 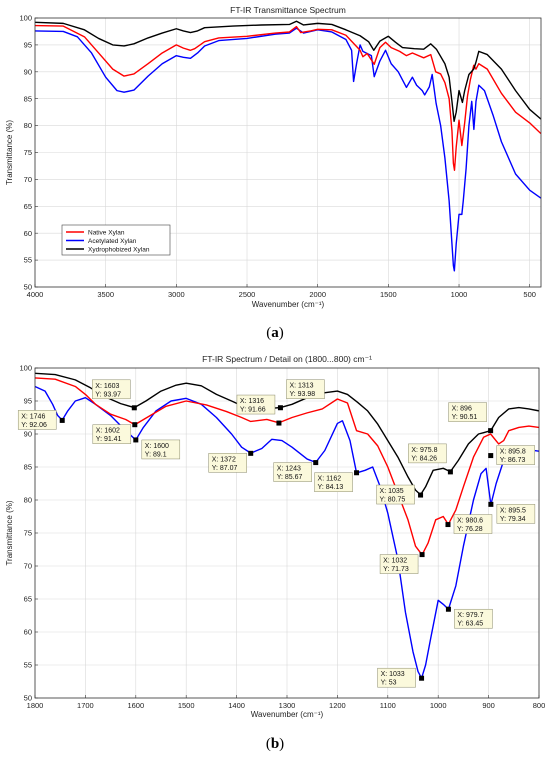 What do you see at coordinates (35, 294) in the screenshot?
I see `x-tick-label: 4000` at bounding box center [35, 294].